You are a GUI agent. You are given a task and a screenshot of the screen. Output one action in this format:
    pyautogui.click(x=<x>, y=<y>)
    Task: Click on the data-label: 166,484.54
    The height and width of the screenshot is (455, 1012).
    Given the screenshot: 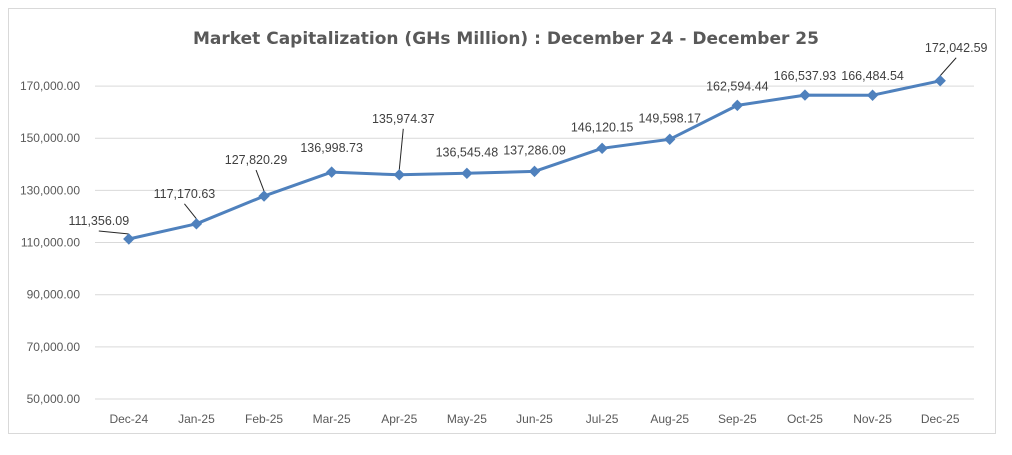 What is the action you would take?
    pyautogui.click(x=872, y=76)
    